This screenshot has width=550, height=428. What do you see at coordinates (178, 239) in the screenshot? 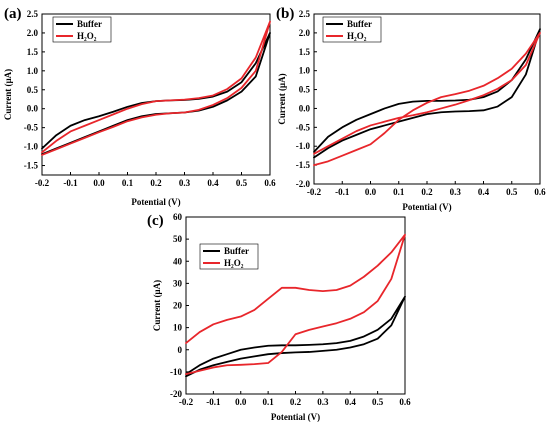
I see `y-tick-label: 50` at bounding box center [178, 239].